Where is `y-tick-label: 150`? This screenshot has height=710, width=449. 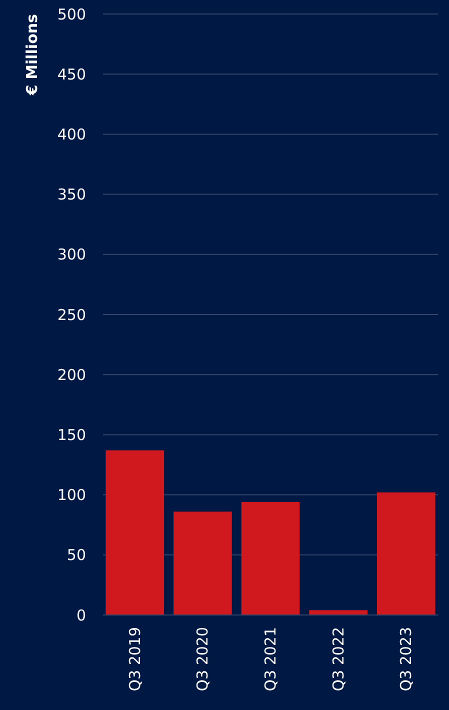
y-tick-label: 150 is located at coordinates (71, 435).